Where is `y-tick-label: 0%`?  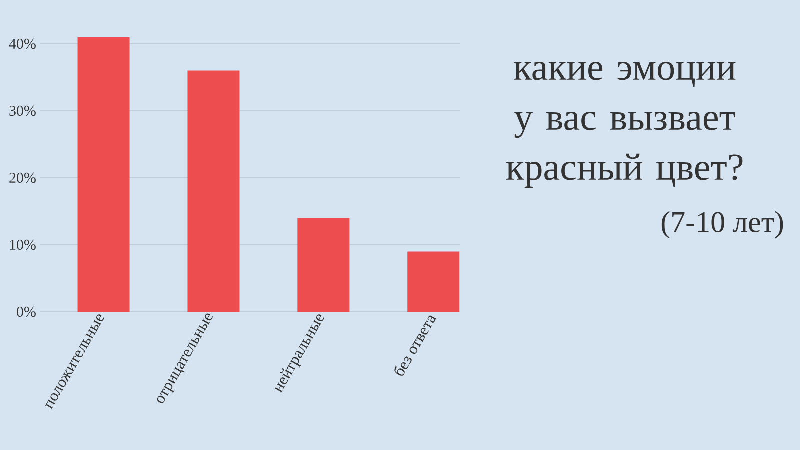
y-tick-label: 0% is located at coordinates (26, 312).